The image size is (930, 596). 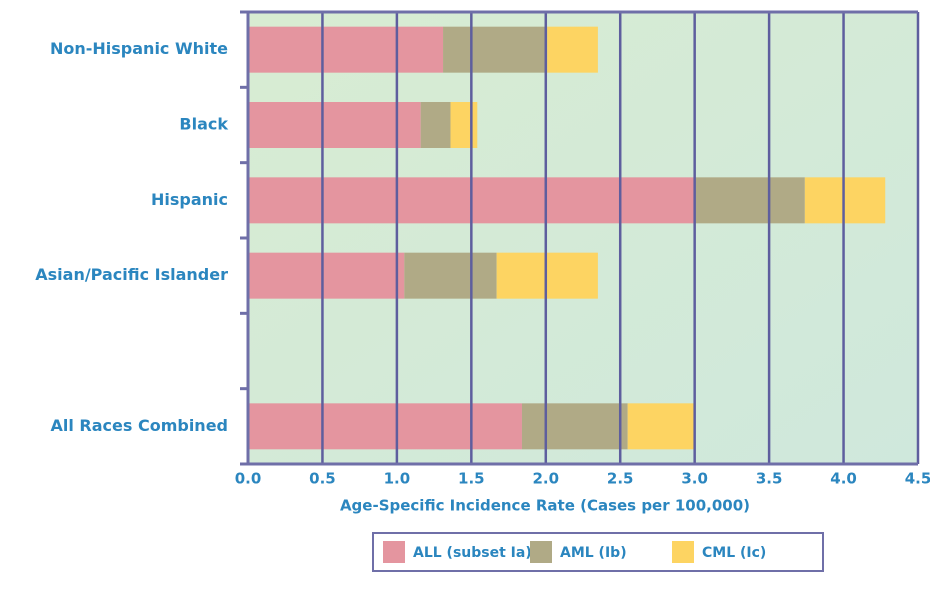 I want to click on y-tick-label: Non-Hispanic White, so click(x=139, y=48).